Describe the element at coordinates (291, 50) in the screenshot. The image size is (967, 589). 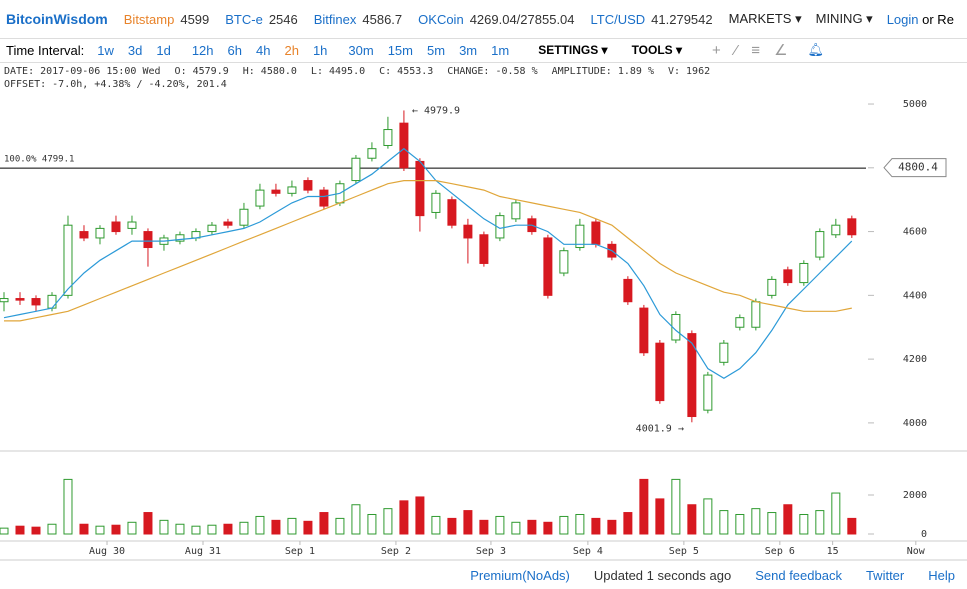
I see `interval: 2h` at that location.